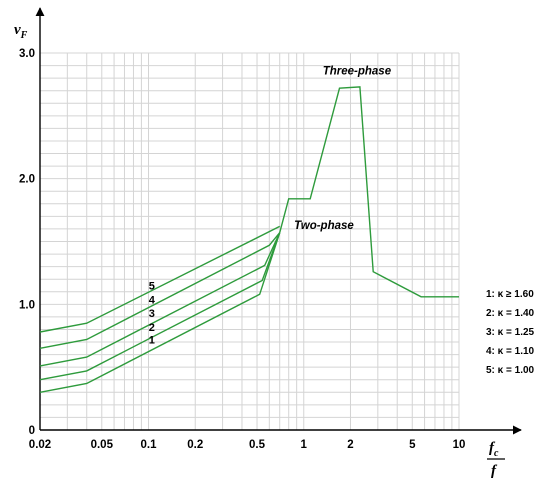  I want to click on curve-label-2: 2, so click(152, 328).